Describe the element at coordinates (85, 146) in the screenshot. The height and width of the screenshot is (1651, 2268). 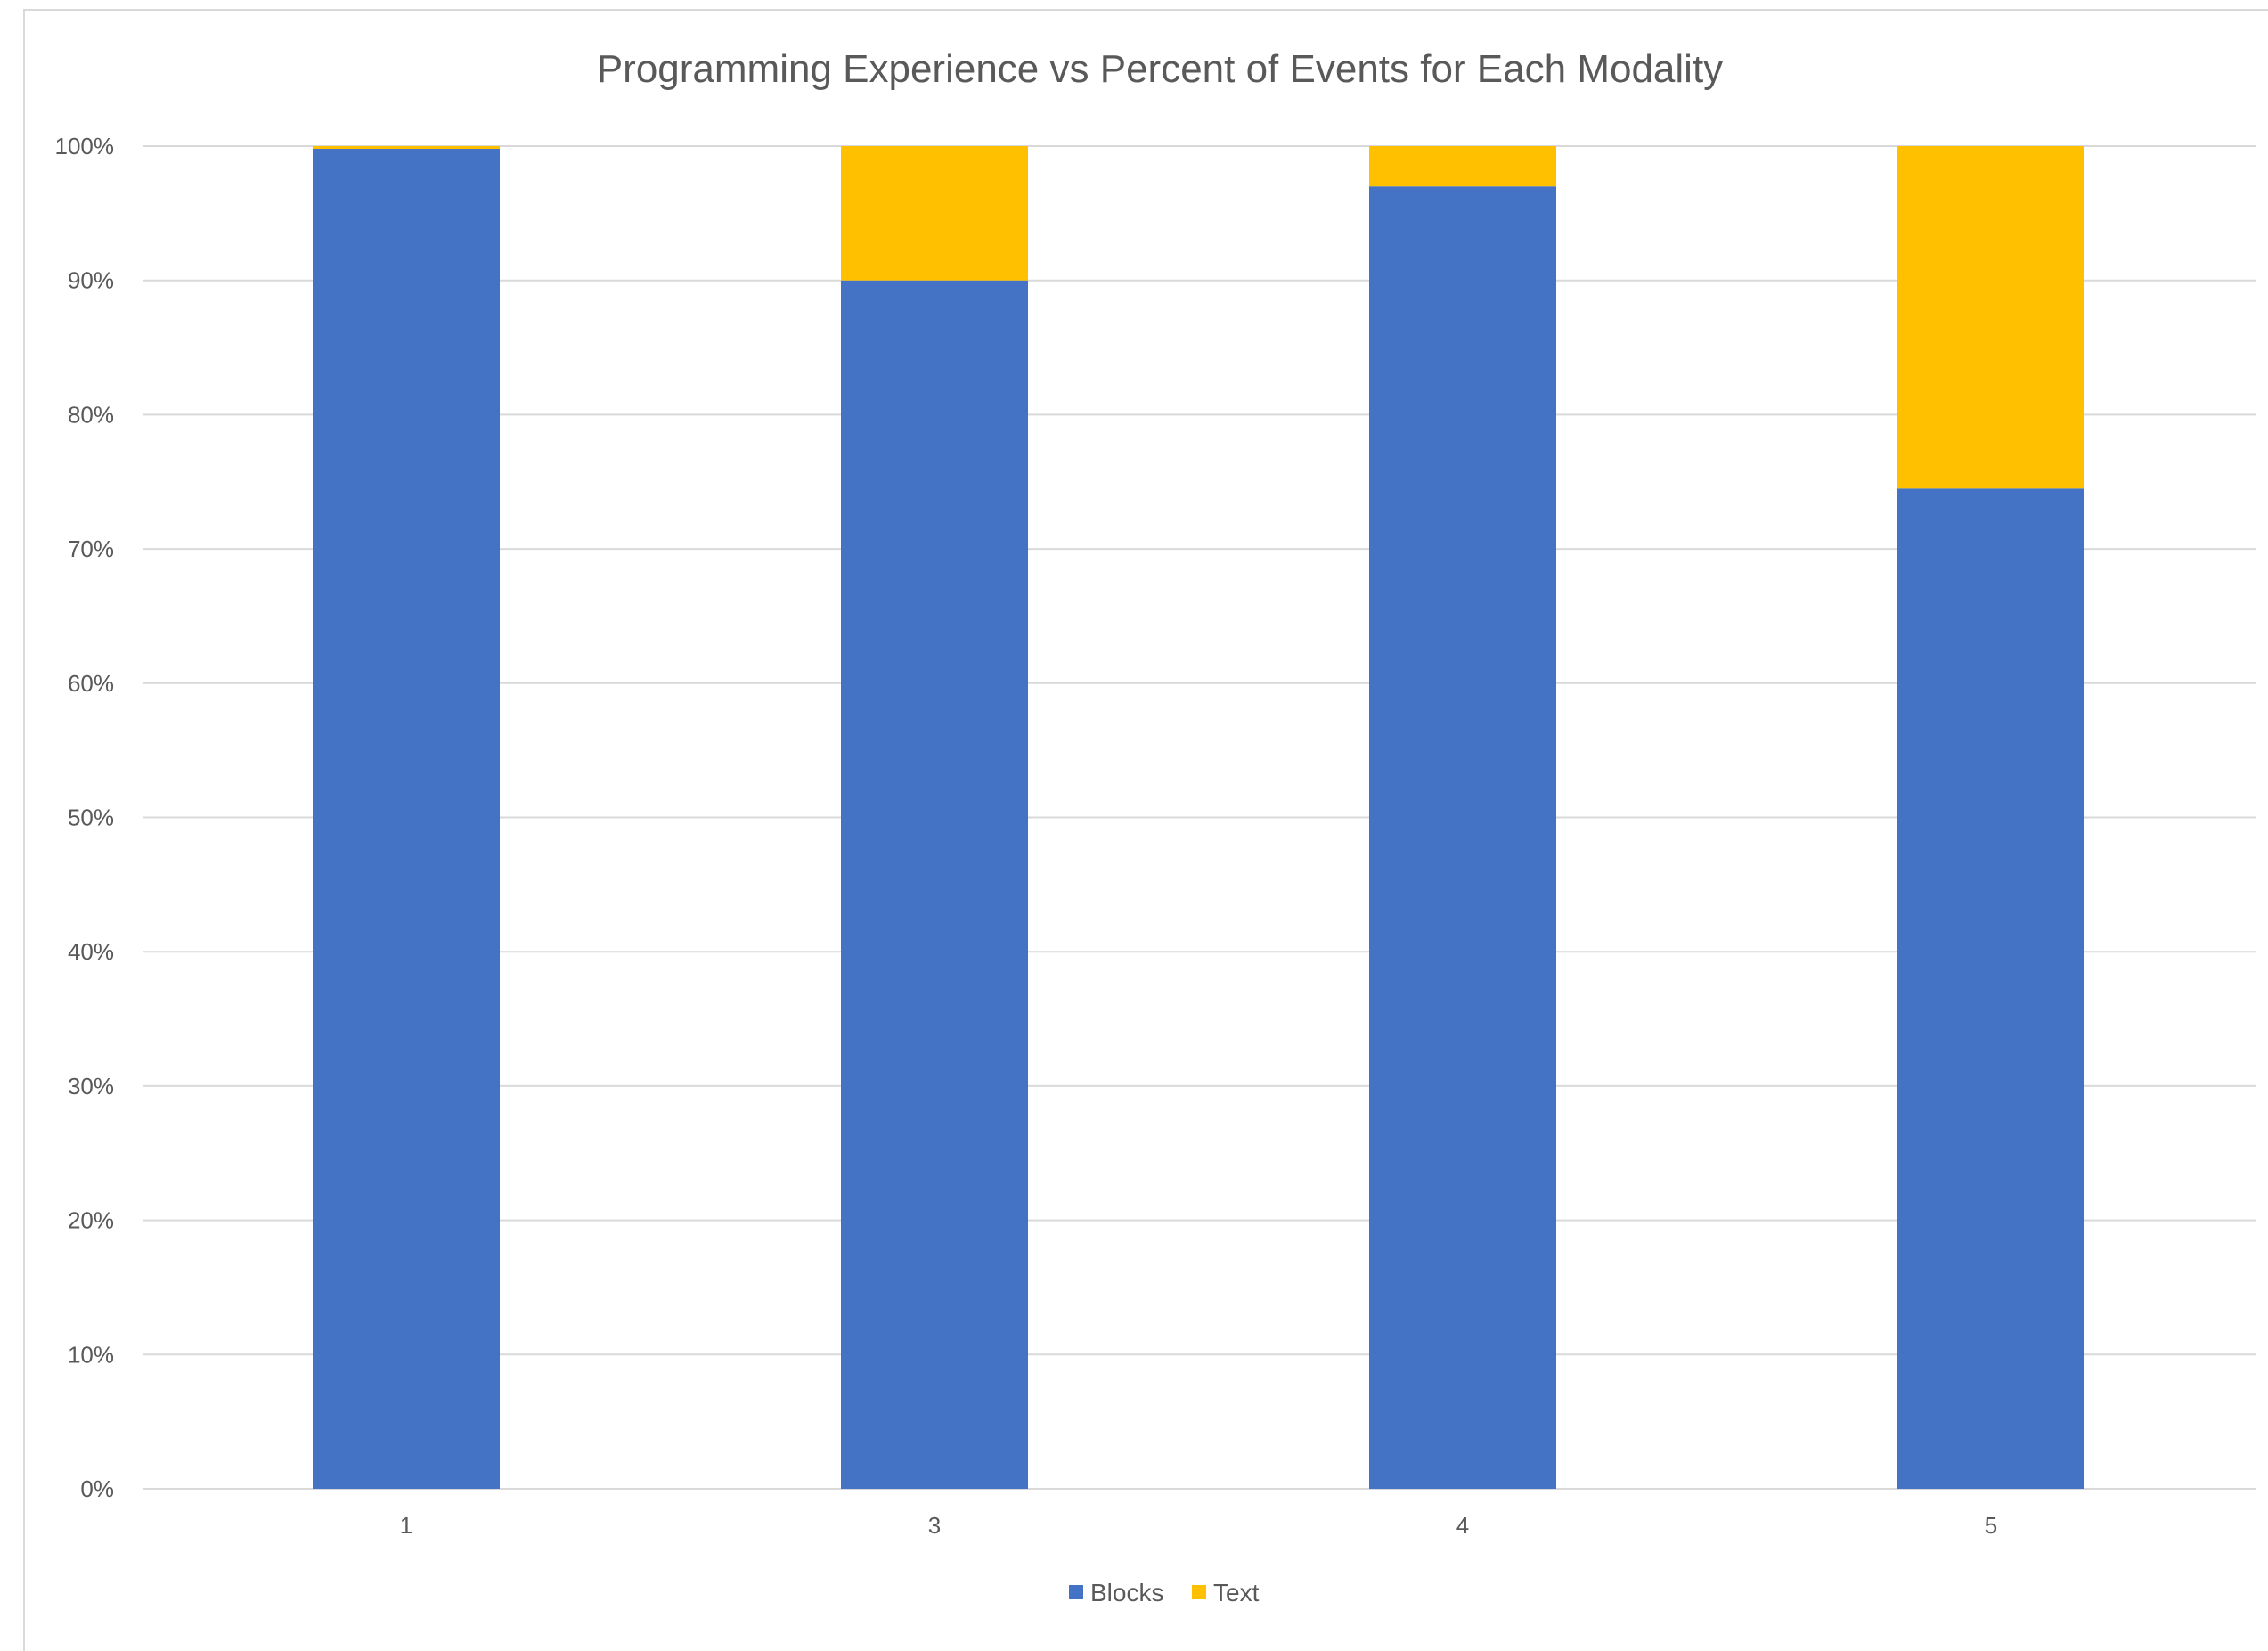
I see `y-tick-label-10: 100%` at that location.